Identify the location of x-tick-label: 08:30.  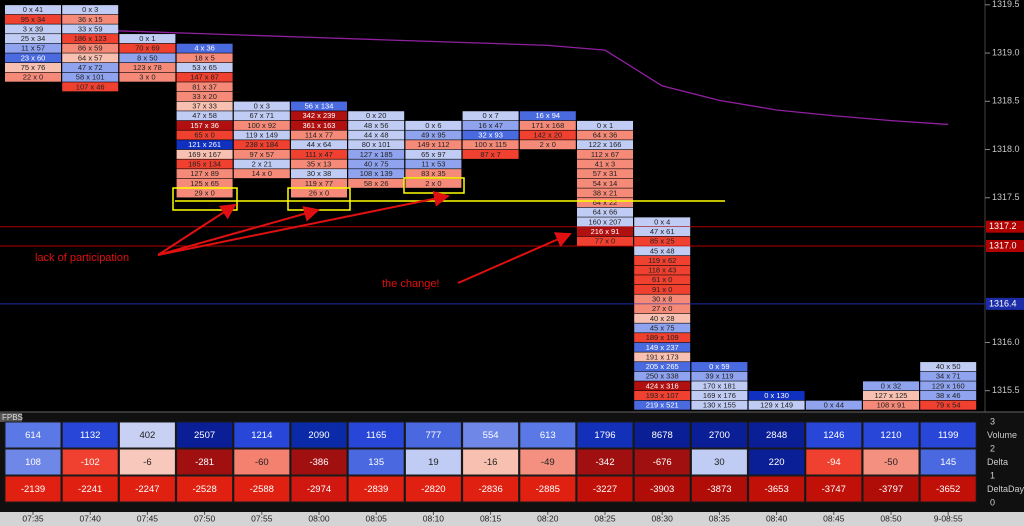
(663, 518).